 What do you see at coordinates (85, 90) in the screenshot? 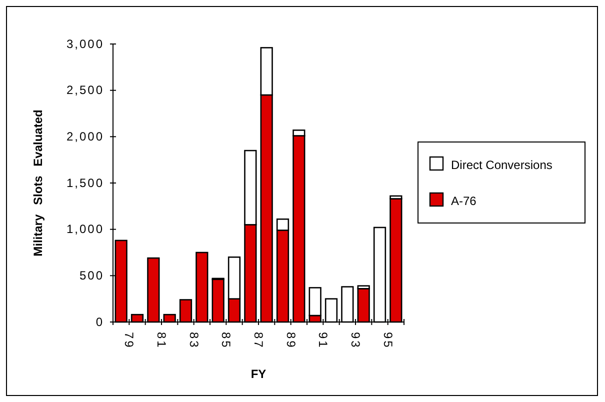
I see `y-tick-label: 2,500` at bounding box center [85, 90].